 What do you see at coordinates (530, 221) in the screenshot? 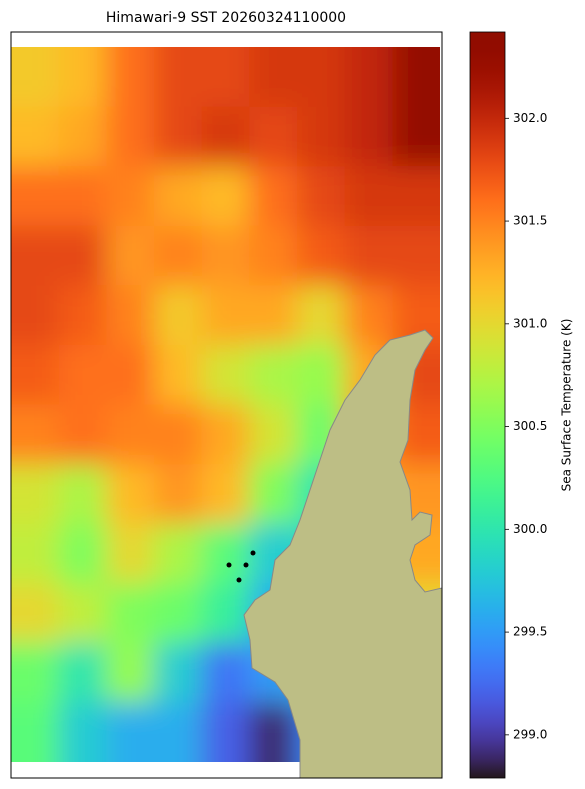
I see `colorbar-tick-label: 301.5` at bounding box center [530, 221].